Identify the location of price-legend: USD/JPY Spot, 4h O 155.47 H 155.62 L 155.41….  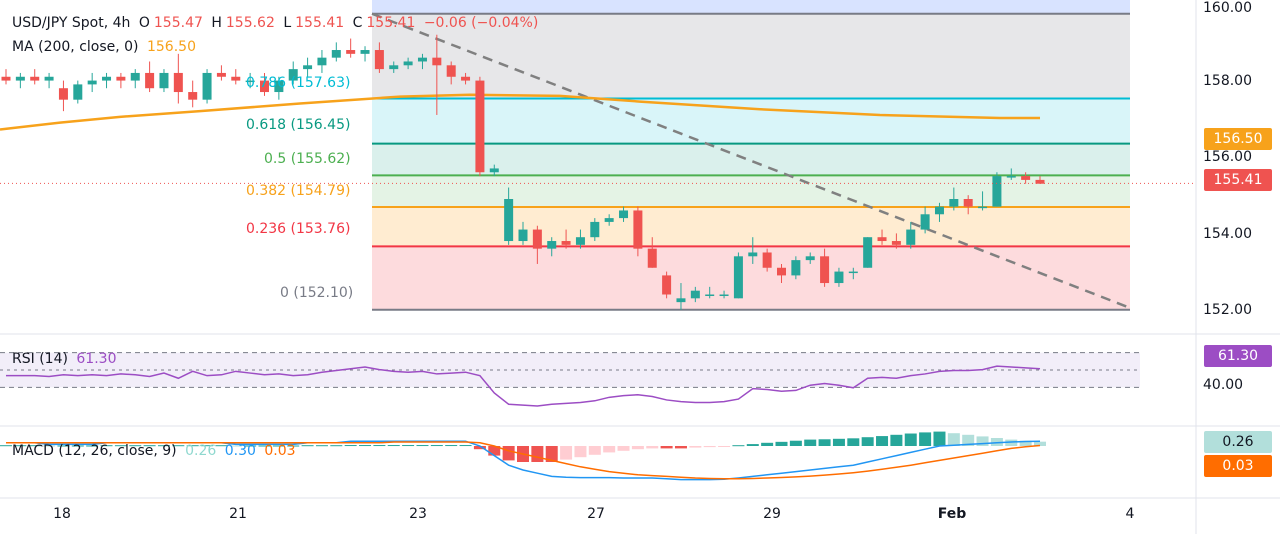
(277, 23).